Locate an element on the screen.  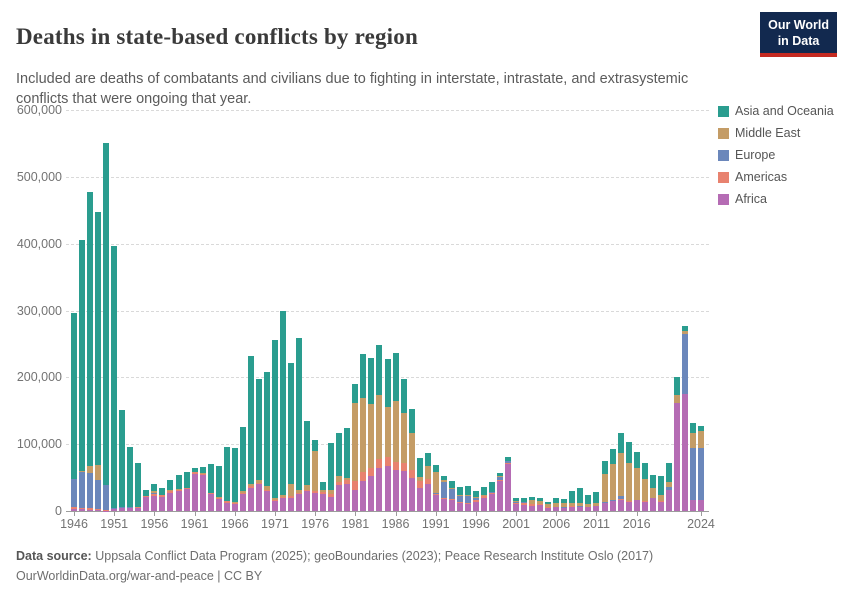
bar-1994-segment-europe is located at coordinates (459, 499).